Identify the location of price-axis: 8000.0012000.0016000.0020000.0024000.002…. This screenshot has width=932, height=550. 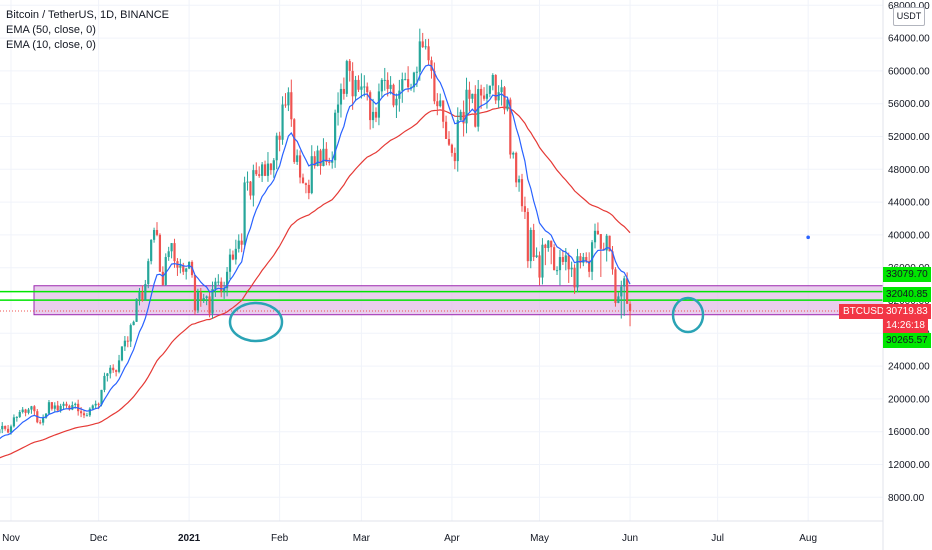
(909, 252).